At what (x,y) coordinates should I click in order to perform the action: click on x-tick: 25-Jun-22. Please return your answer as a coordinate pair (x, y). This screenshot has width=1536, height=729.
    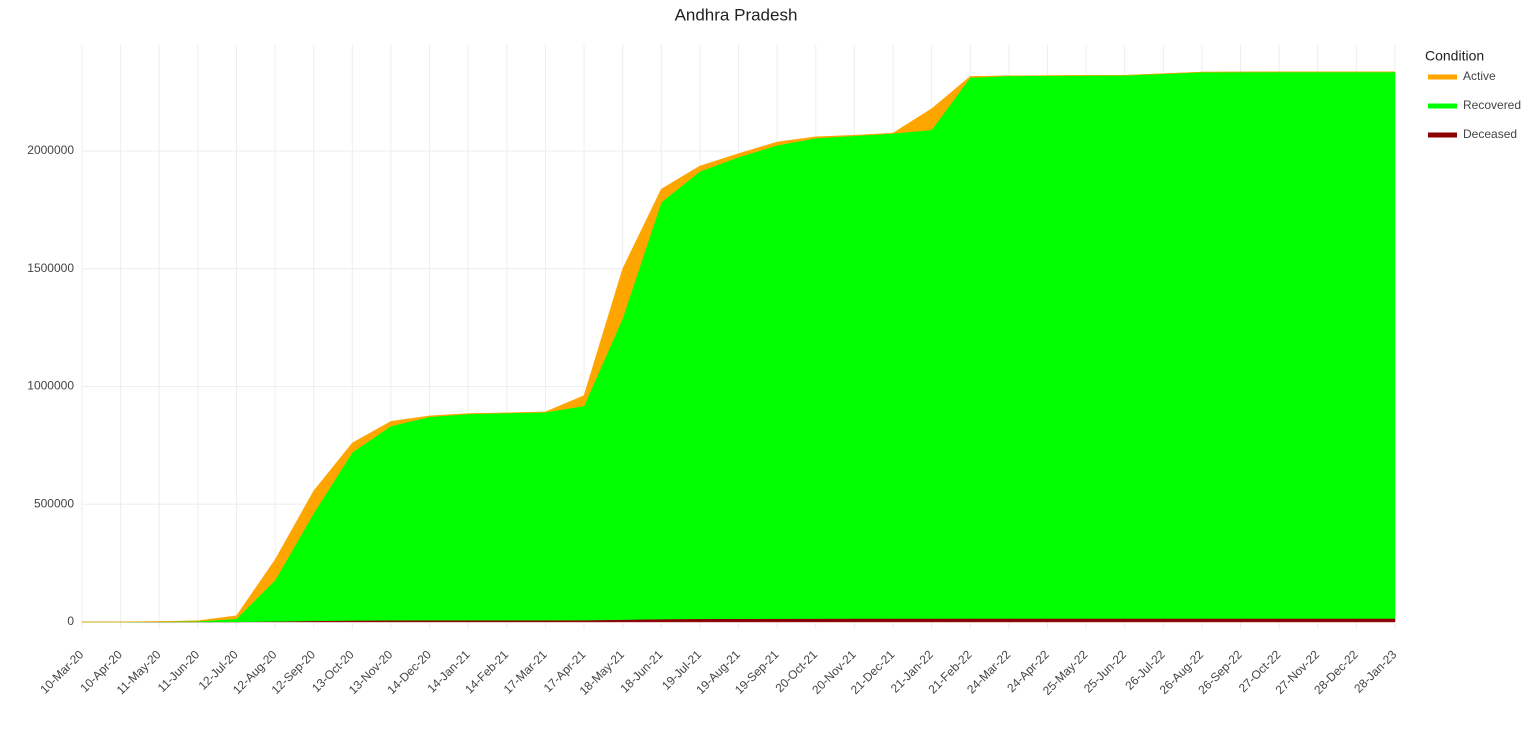
    Looking at the image, I should click on (1105, 671).